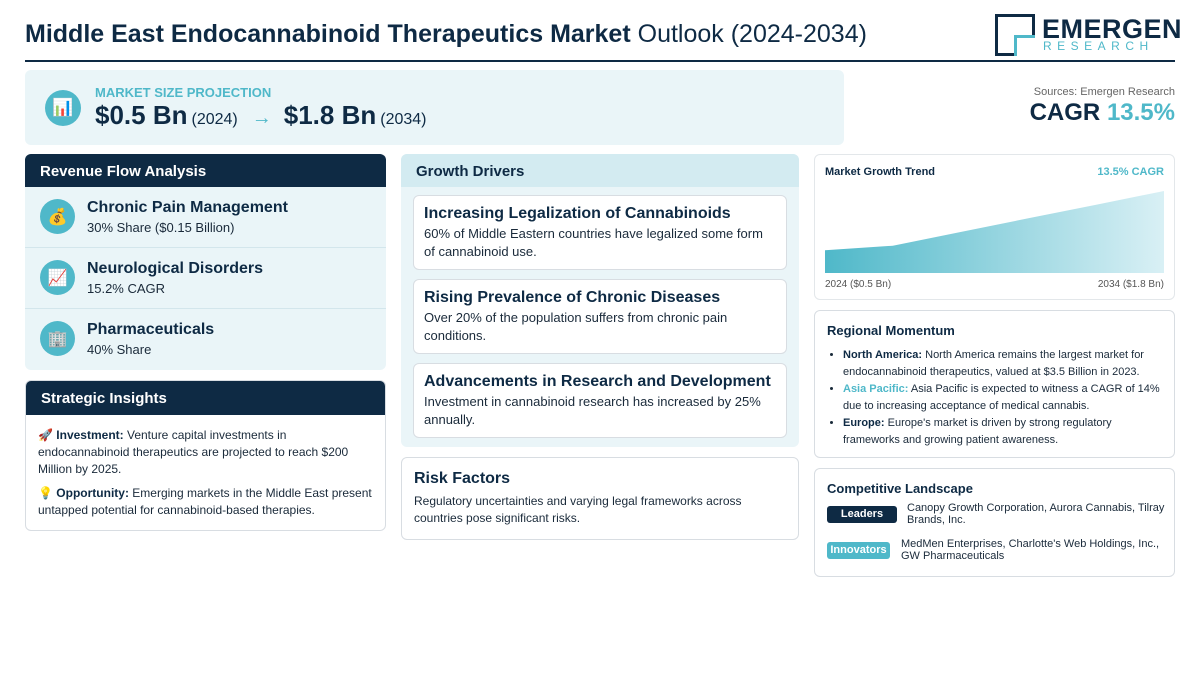  What do you see at coordinates (1104, 92) in the screenshot?
I see `sources-text: Sources: Emergen Research` at bounding box center [1104, 92].